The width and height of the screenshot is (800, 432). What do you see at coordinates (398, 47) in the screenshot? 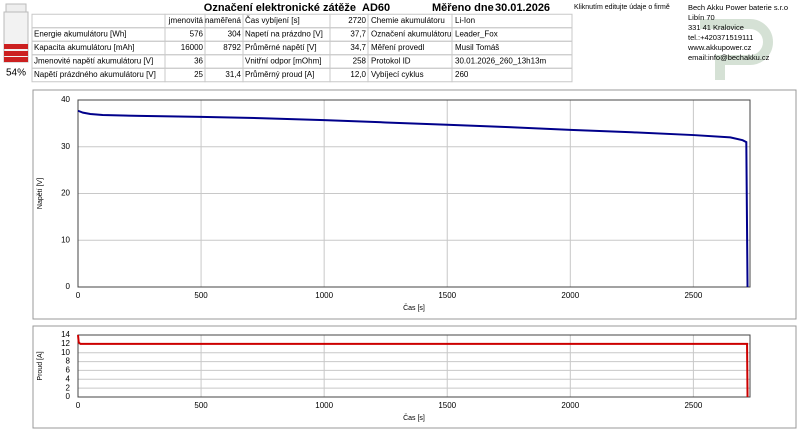
I see `table-text: Měření provedl` at bounding box center [398, 47].